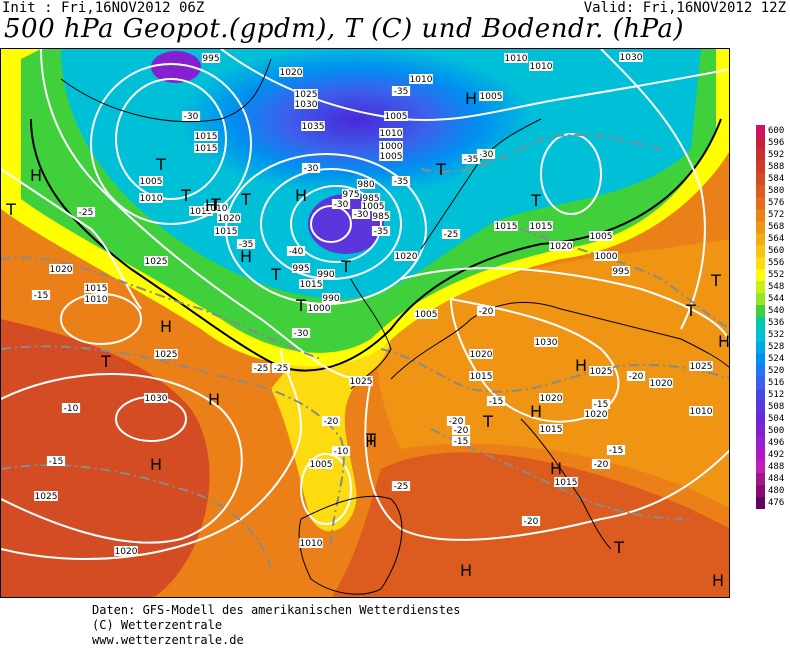  Describe the element at coordinates (350, 195) in the screenshot. I see `isobar-label: 975` at that location.